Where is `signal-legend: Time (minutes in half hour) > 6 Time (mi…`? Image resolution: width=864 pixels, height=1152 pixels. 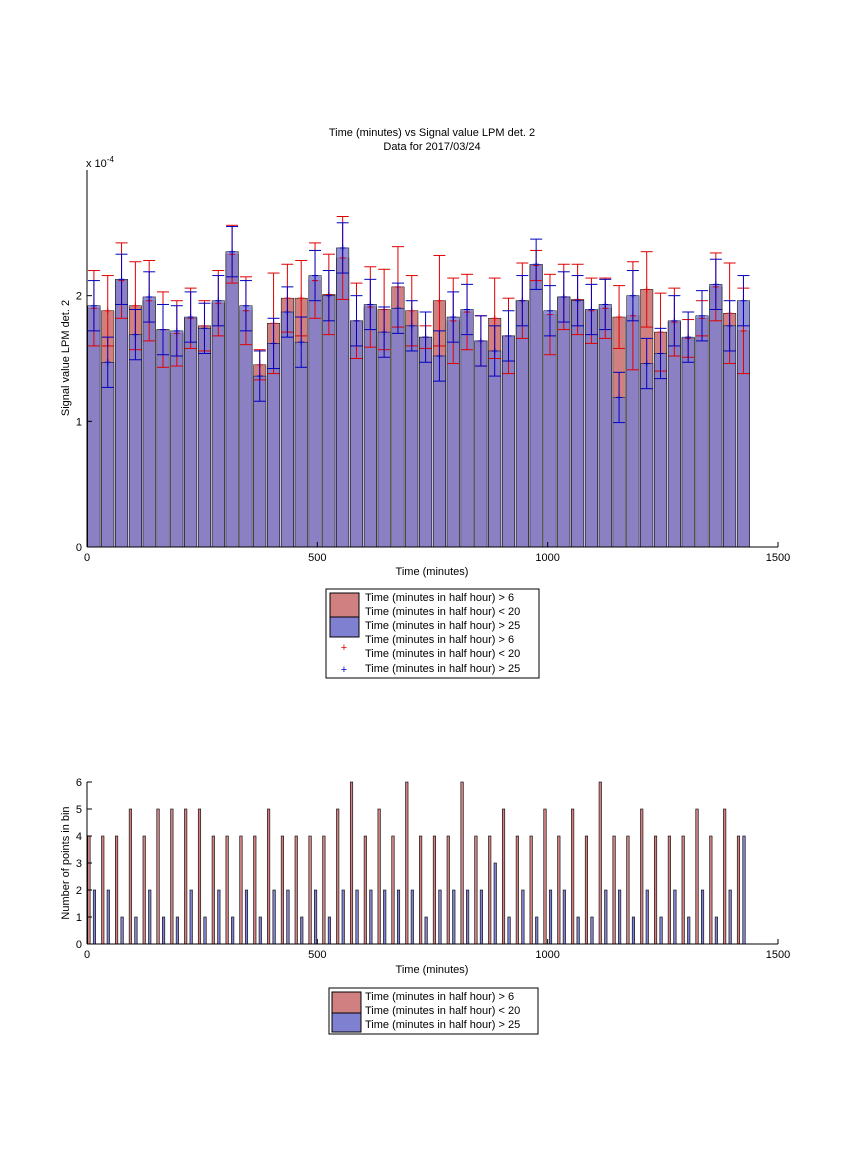 signal-legend: Time (minutes in half hour) > 6 Time (mi… is located at coordinates (432, 633).